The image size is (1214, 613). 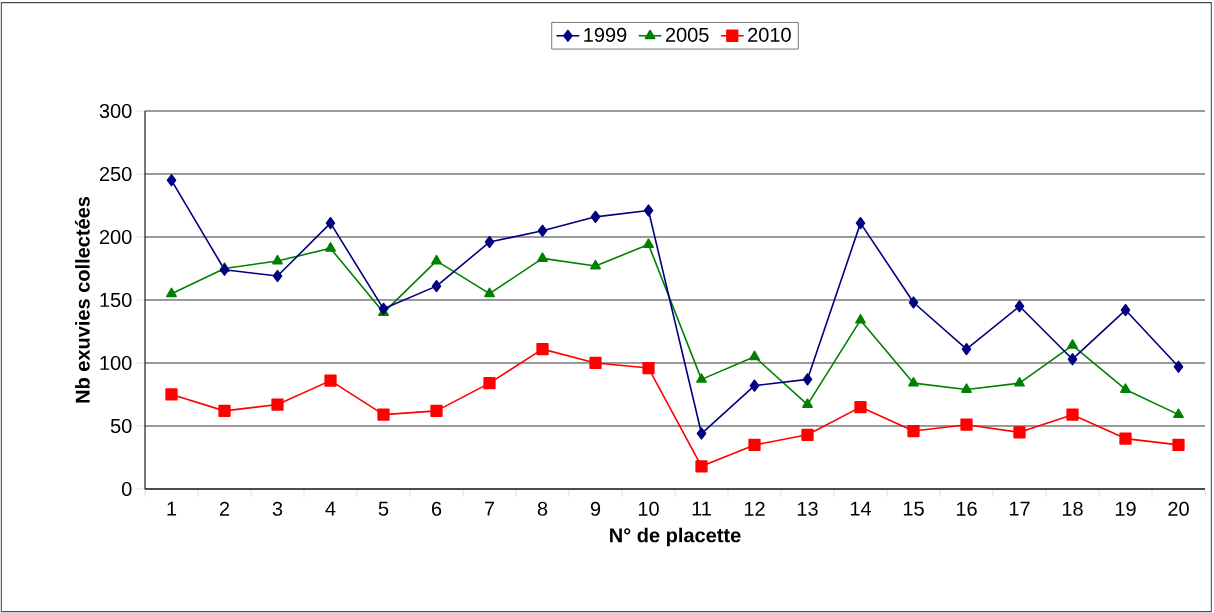 I want to click on x-tick-label: 3, so click(x=277, y=508).